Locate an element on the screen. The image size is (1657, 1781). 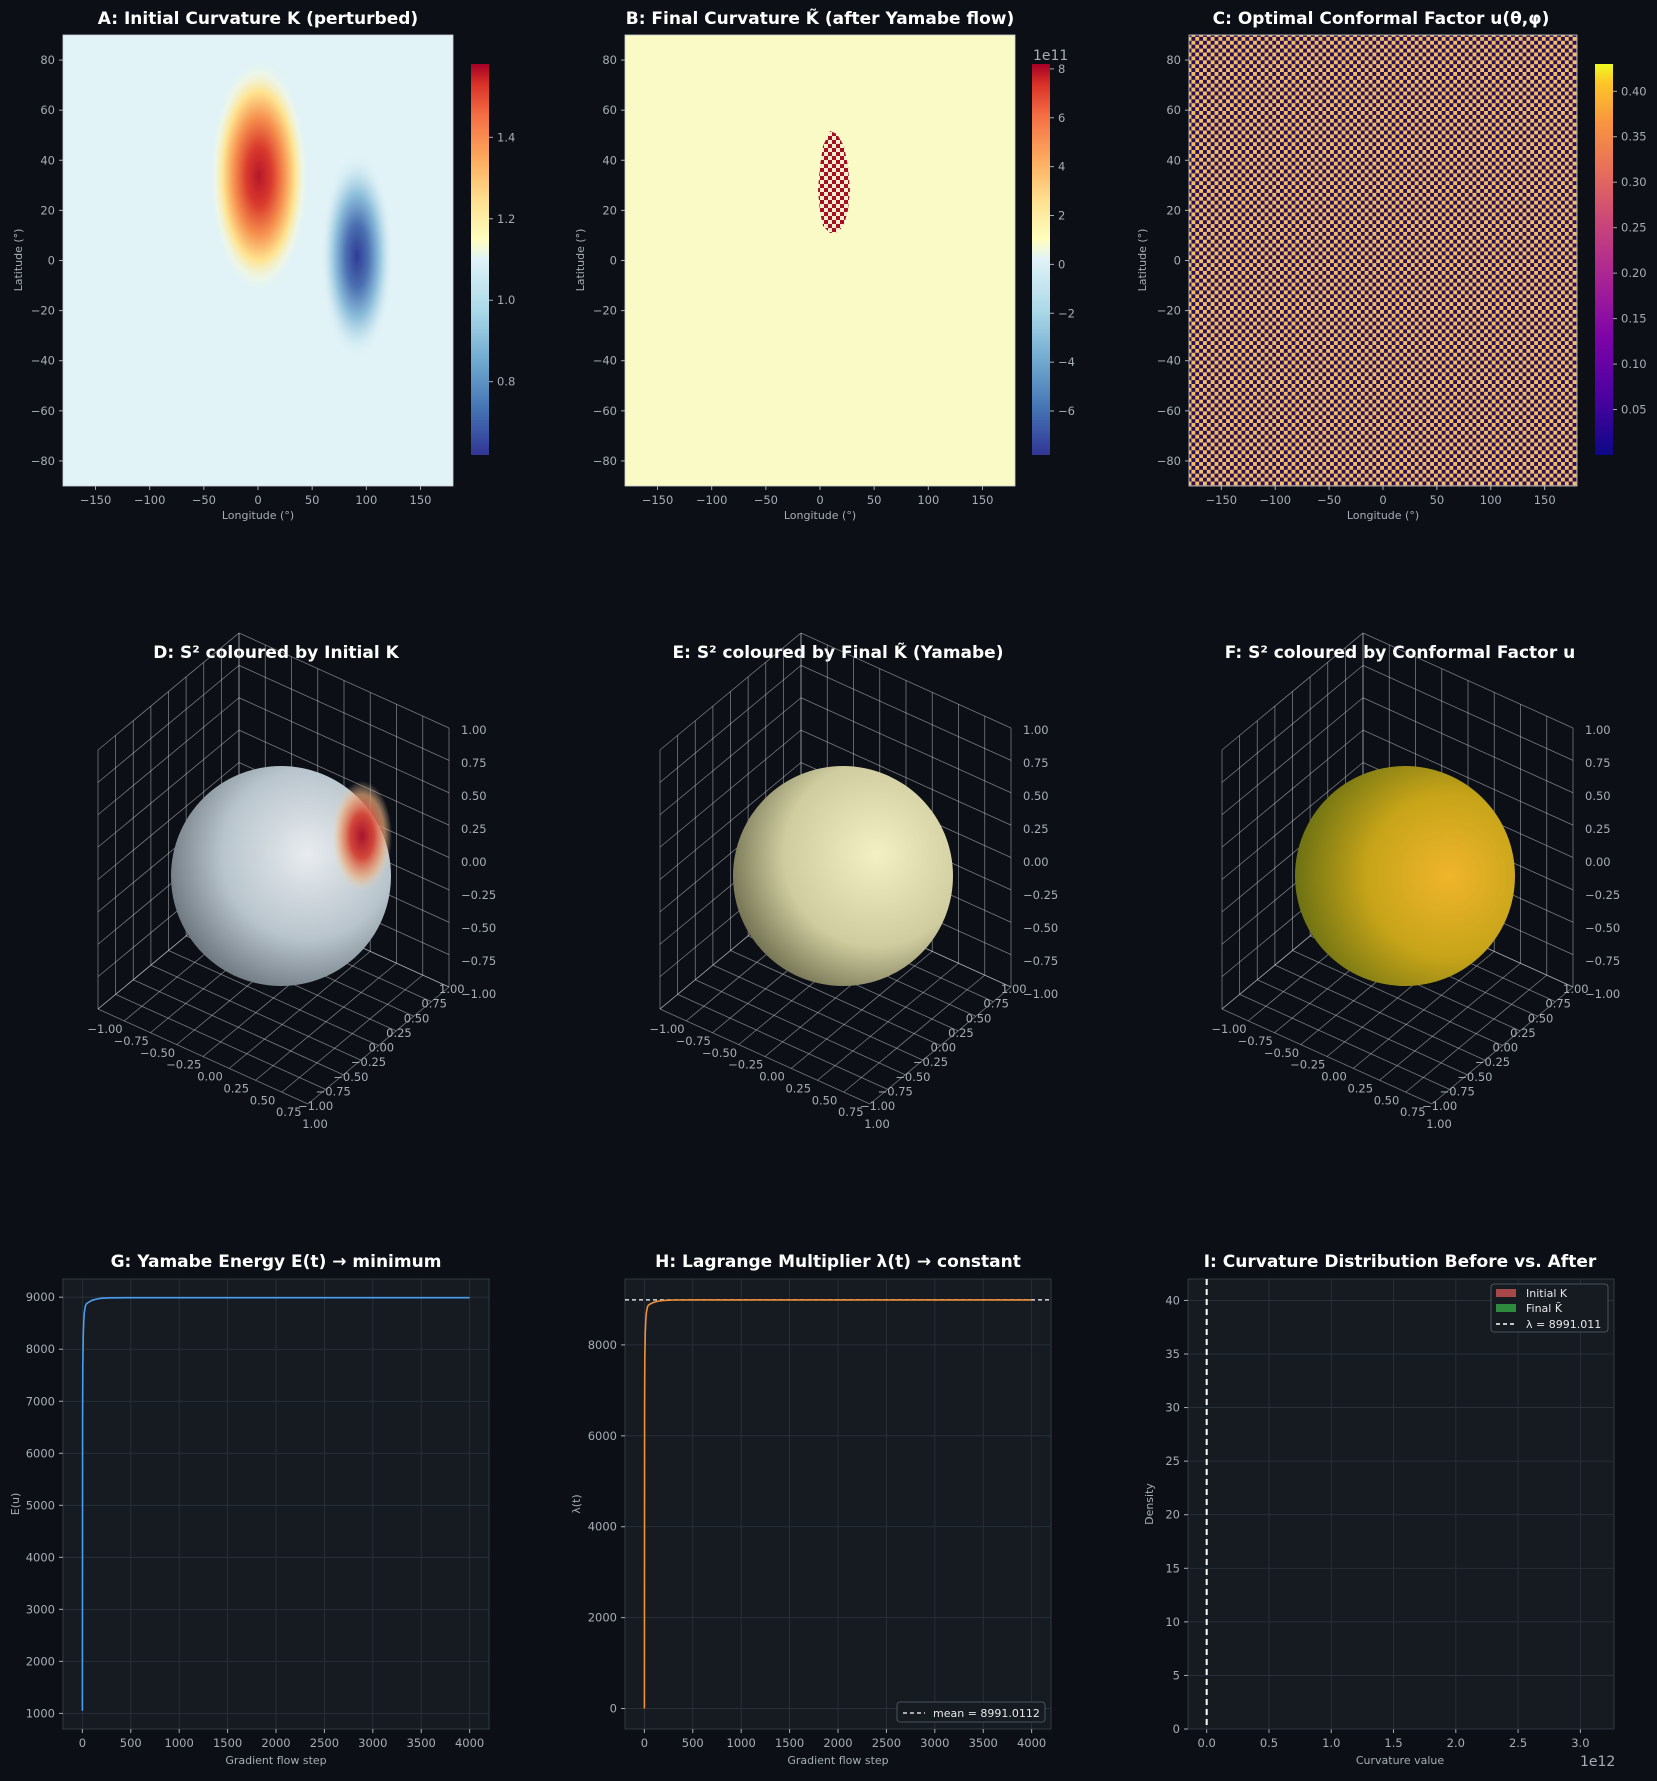
y-tick-label: 20 is located at coordinates (1172, 1515).